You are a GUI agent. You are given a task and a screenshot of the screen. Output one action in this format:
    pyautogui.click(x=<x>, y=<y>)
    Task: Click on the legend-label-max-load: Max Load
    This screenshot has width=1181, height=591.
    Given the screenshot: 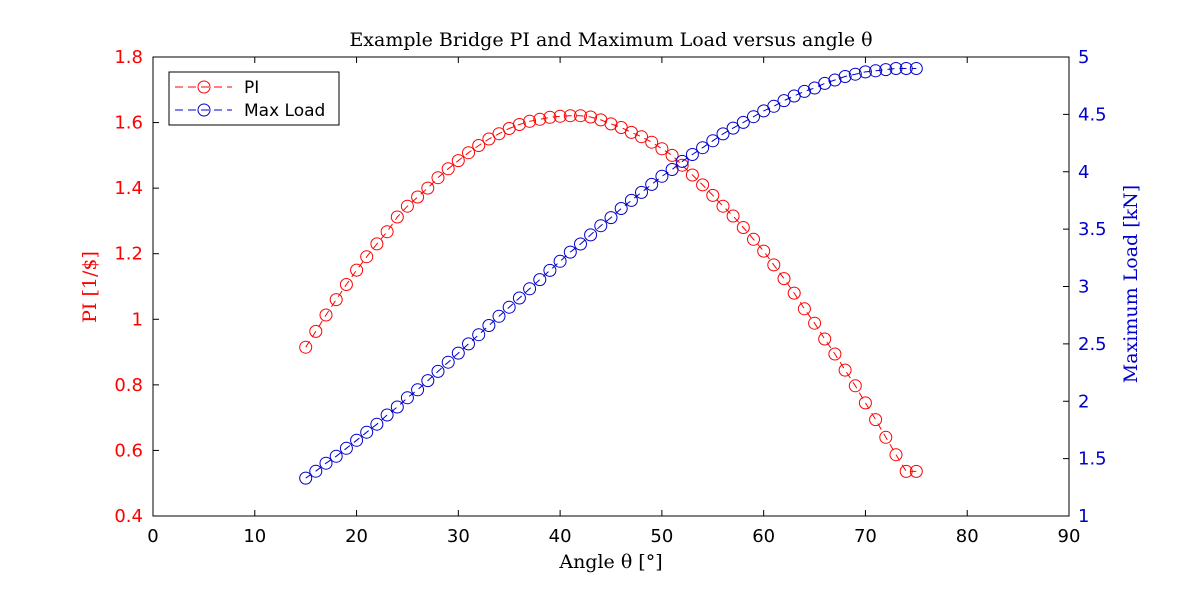 What is the action you would take?
    pyautogui.click(x=284, y=111)
    